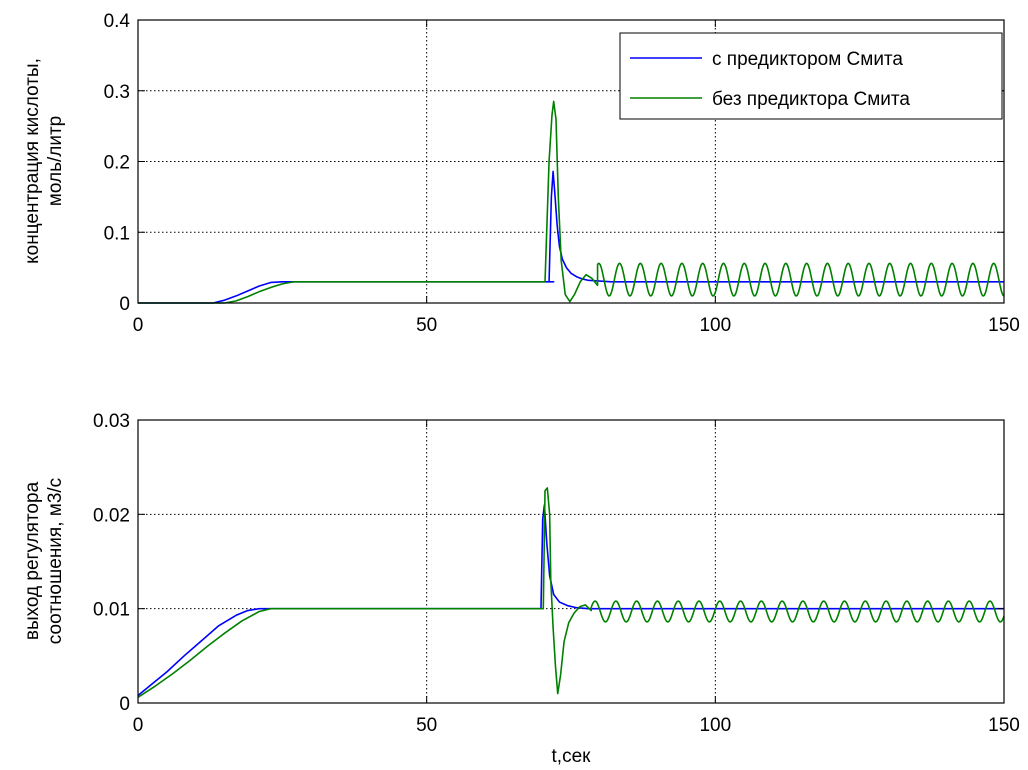 The image size is (1028, 770). I want to click on bottom-ylabel-line-2: соотношения, м3/с, so click(55, 561).